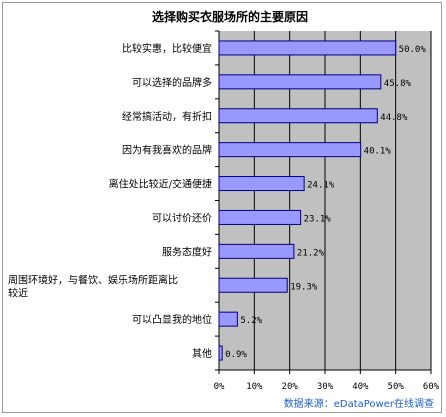  I want to click on x-tick-label: 10%, so click(254, 387).